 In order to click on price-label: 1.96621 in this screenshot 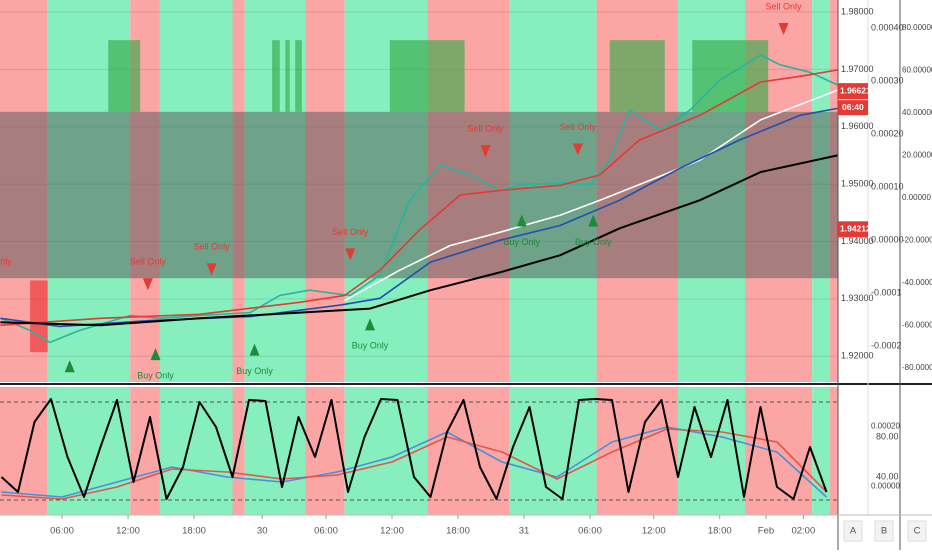, I will do `click(855, 90)`.